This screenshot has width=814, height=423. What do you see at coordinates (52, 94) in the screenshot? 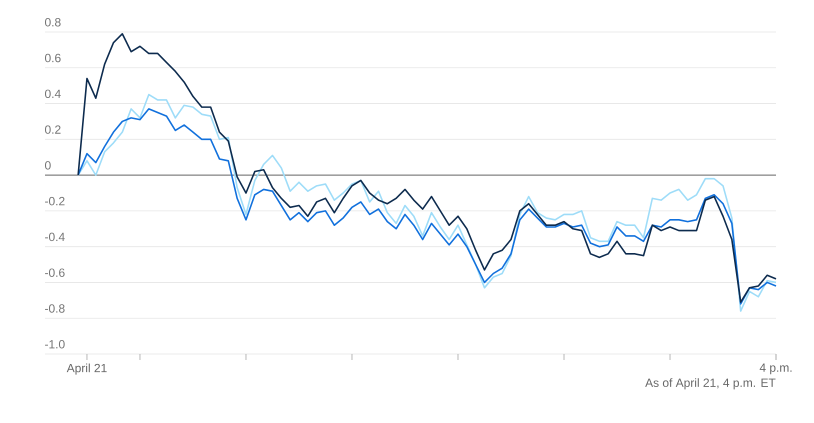
I see `y-tick-label: 0.4` at bounding box center [52, 94].